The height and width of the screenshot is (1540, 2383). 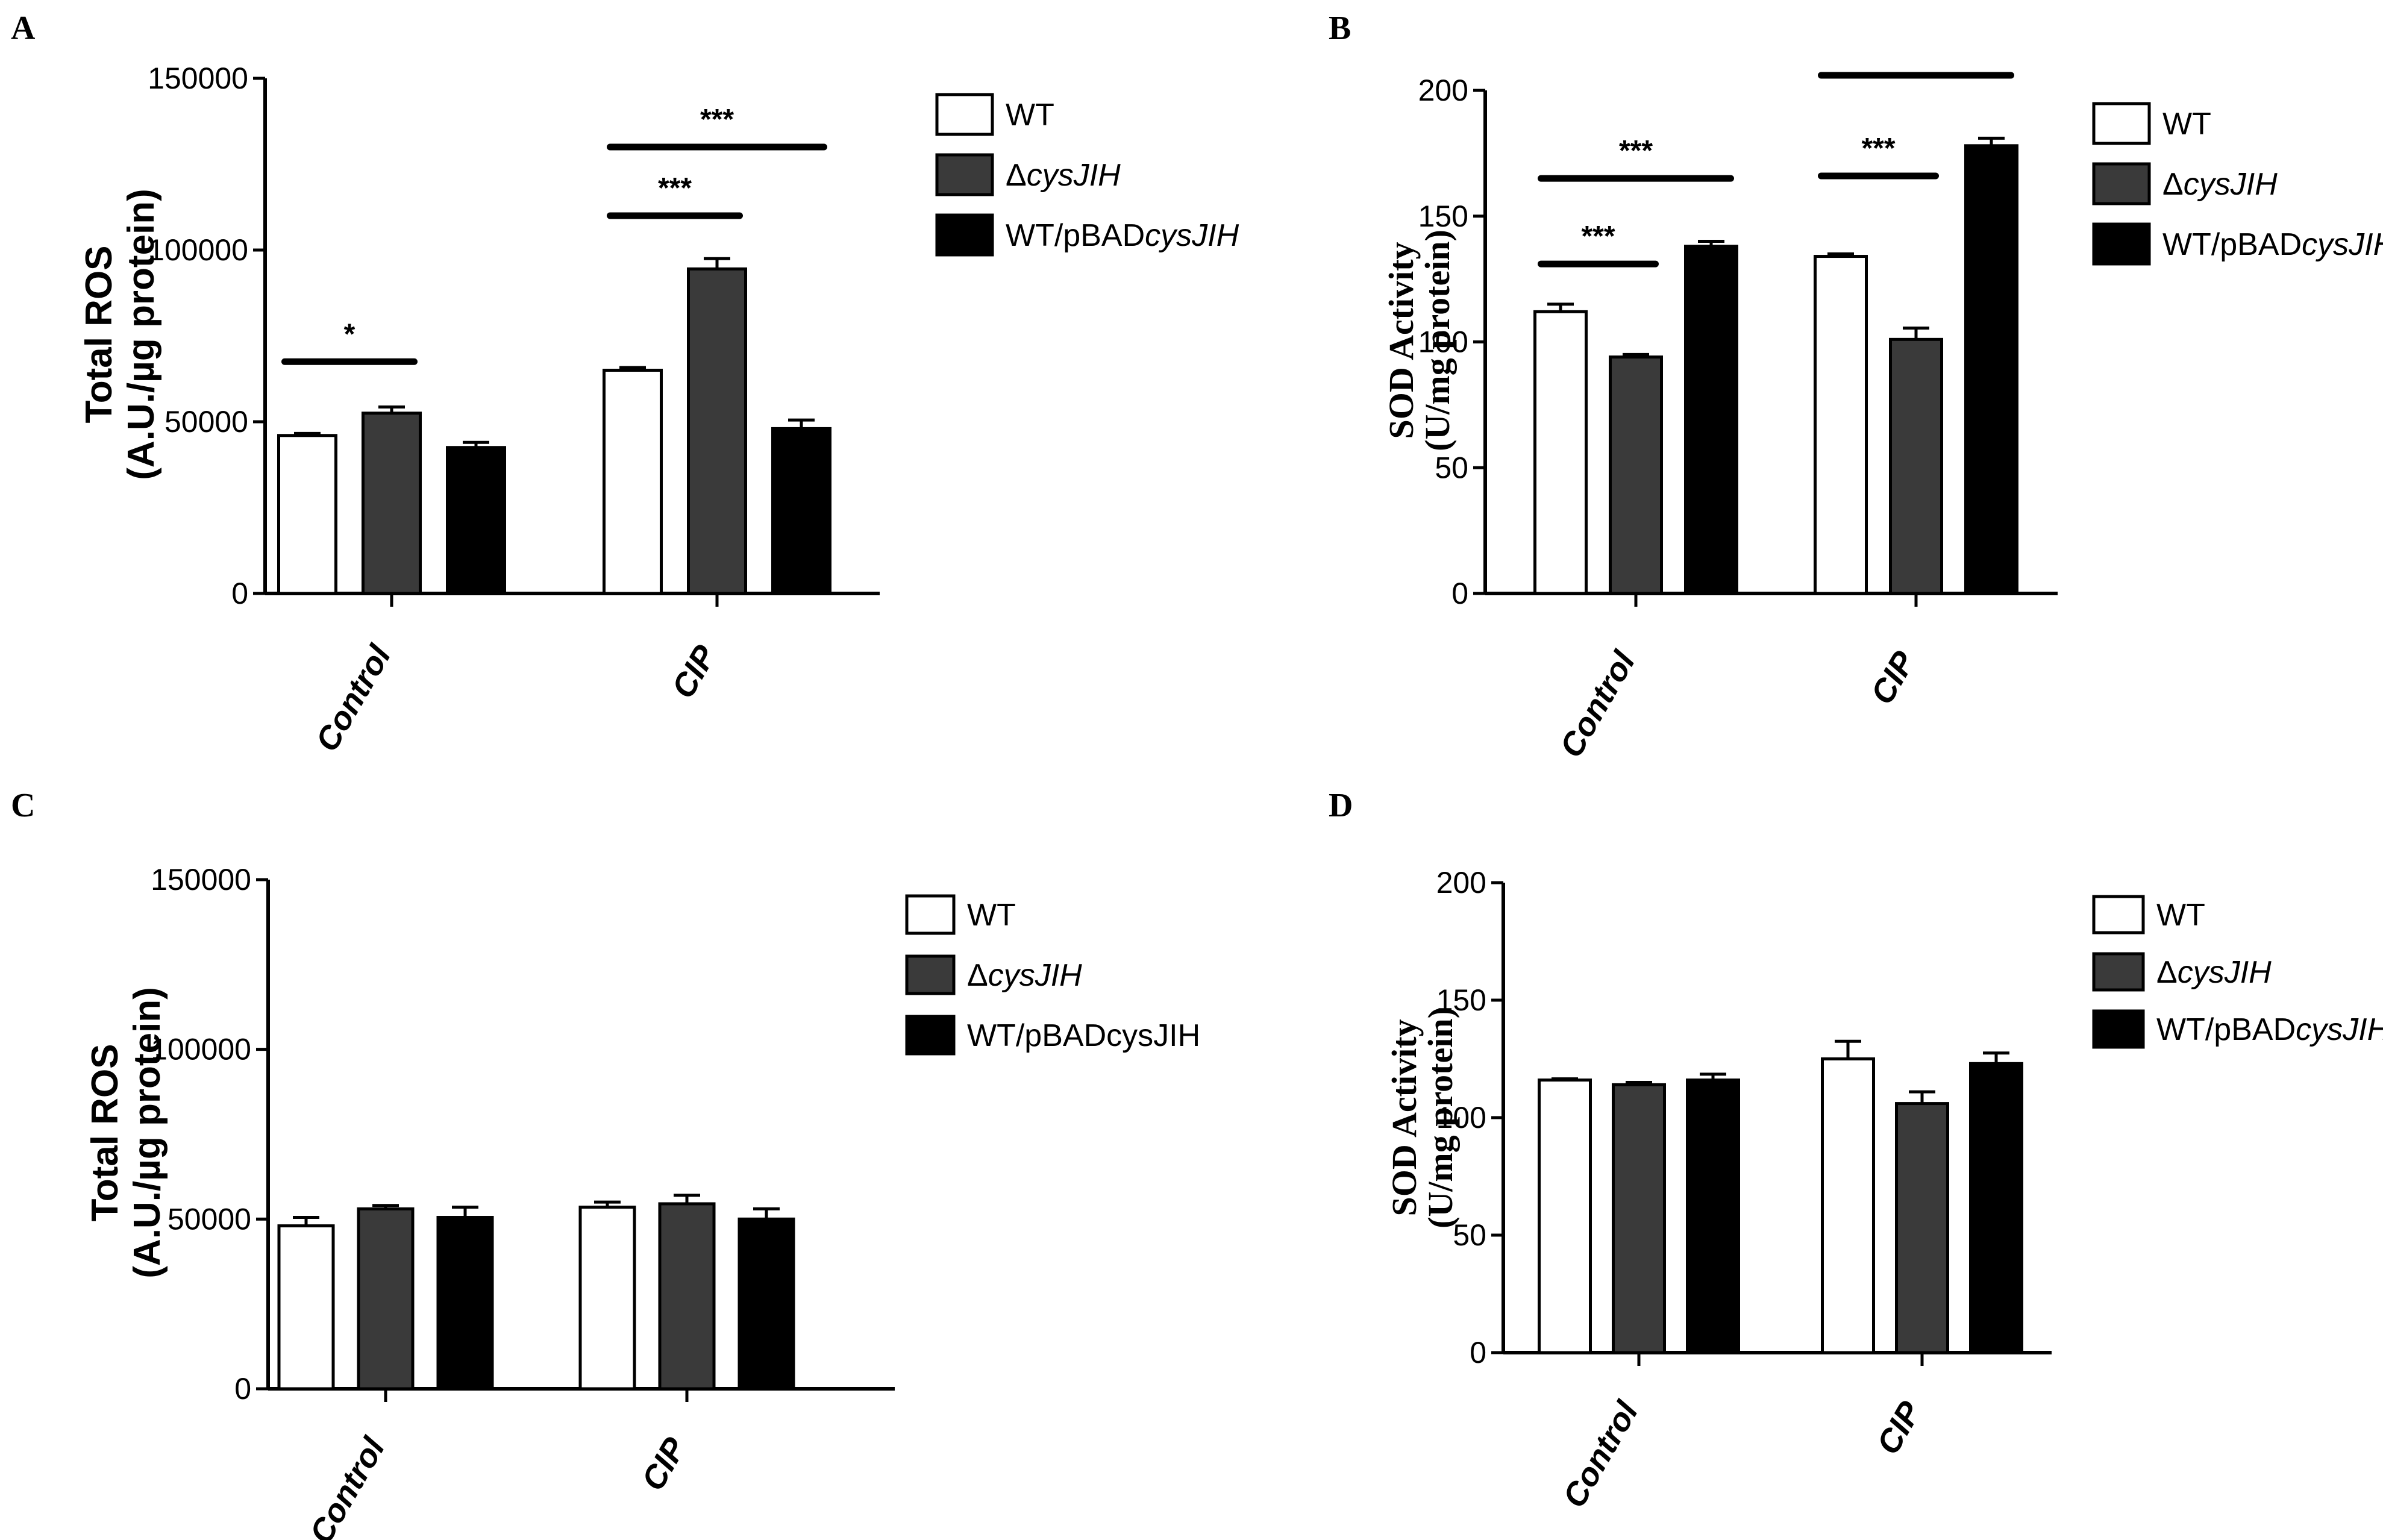 I want to click on legend-text: WT/pBADcysJIH, so click(x=1083, y=1035).